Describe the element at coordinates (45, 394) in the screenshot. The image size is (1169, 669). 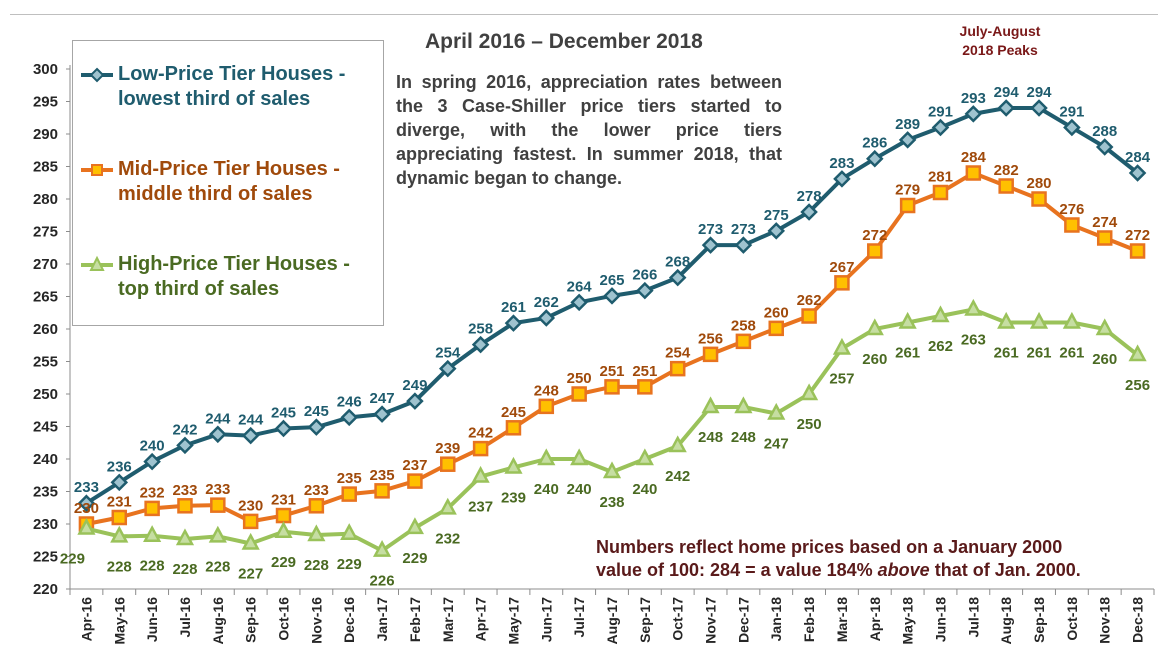
I see `y-tick-label: 250` at that location.